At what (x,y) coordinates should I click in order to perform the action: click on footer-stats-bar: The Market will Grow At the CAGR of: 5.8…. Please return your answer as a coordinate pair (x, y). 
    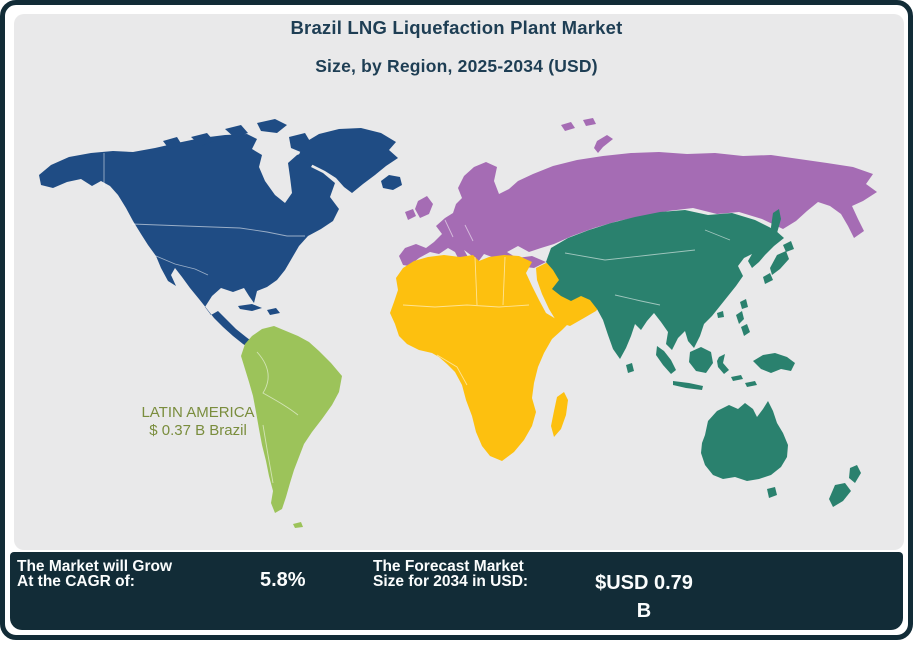
    Looking at the image, I should click on (456, 591).